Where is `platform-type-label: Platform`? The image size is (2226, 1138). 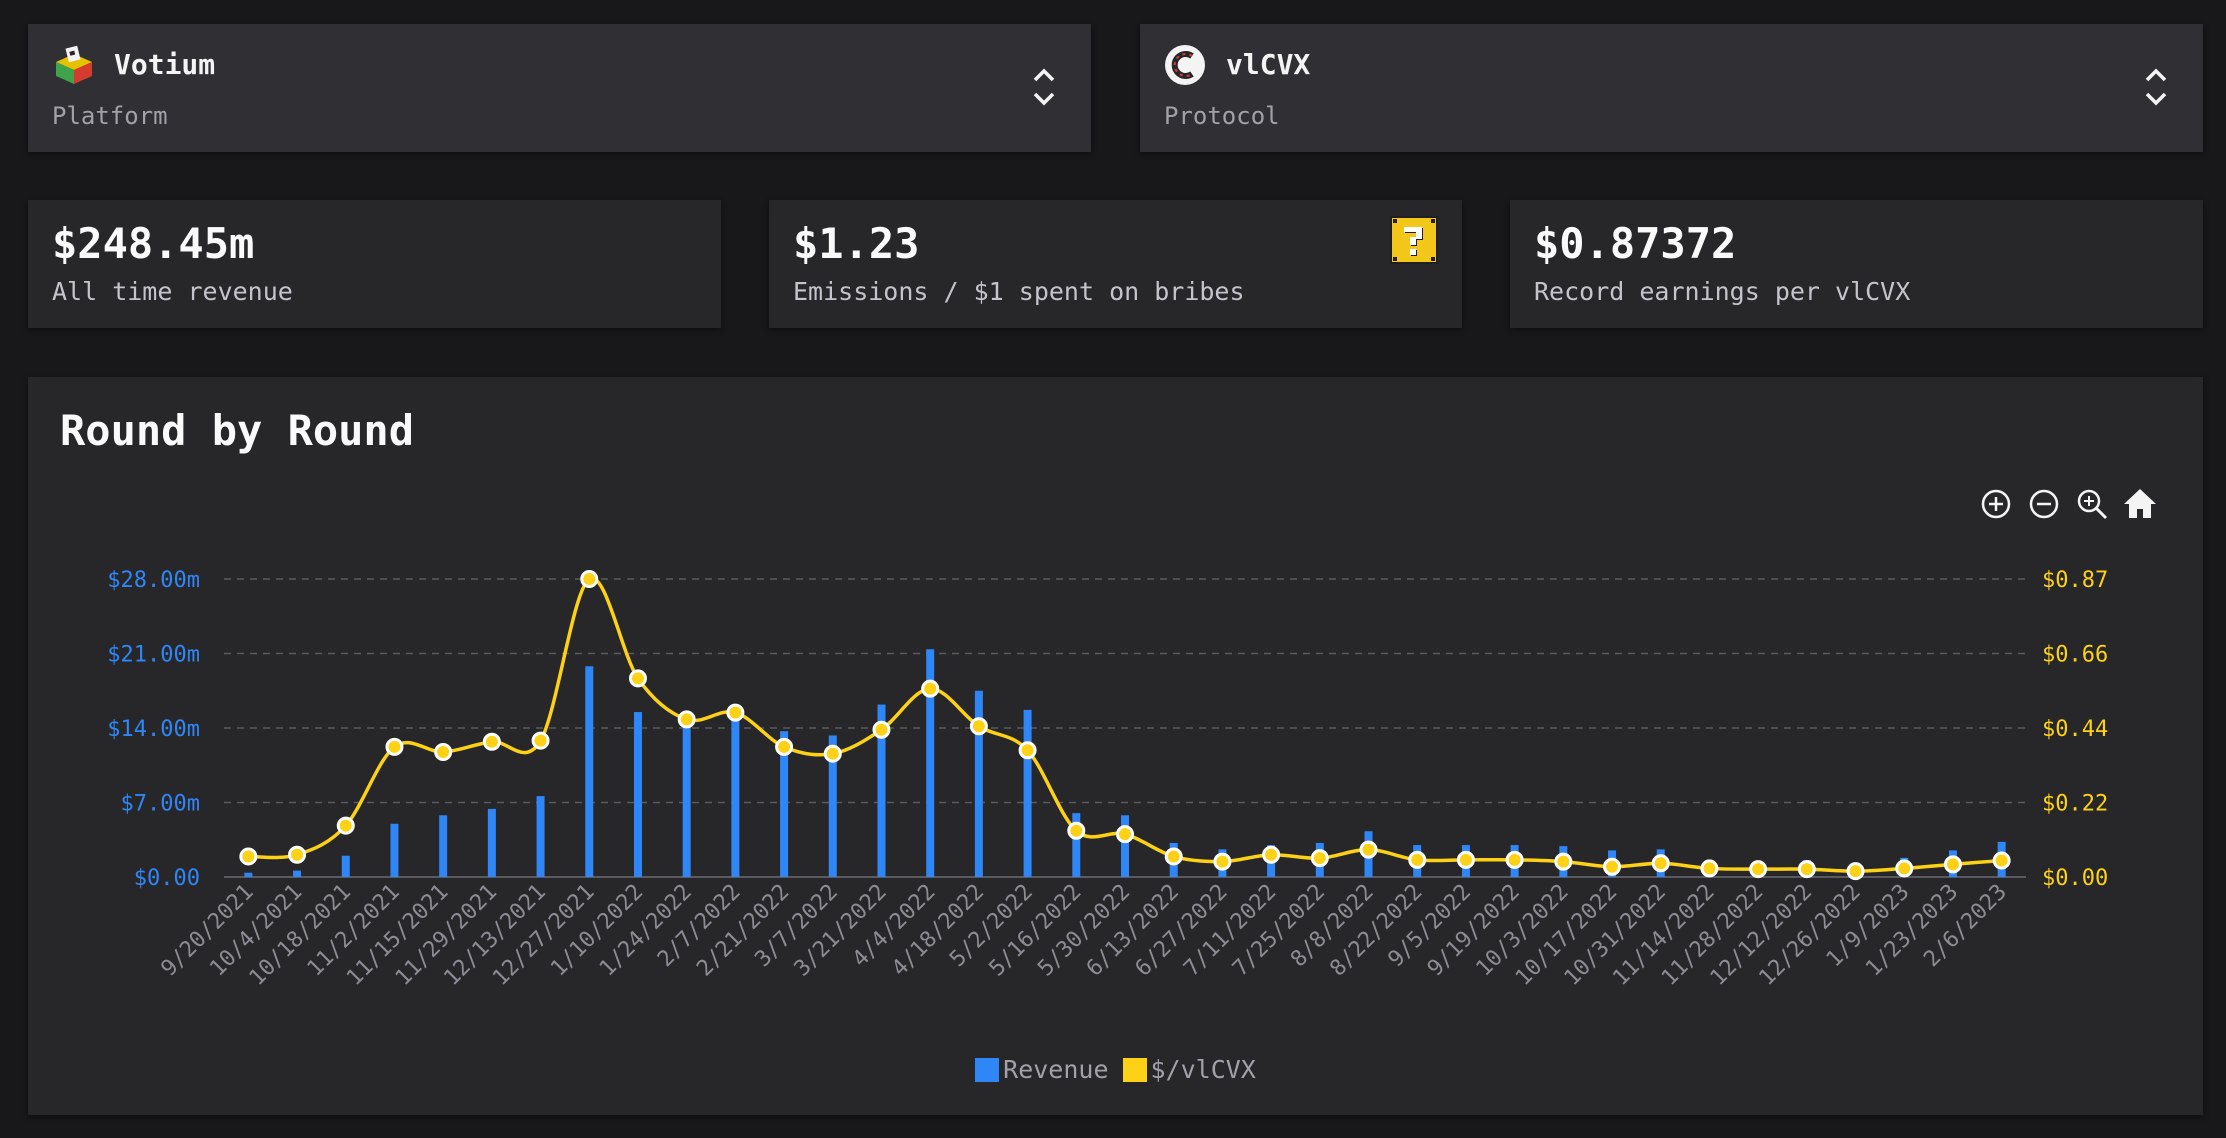
platform-type-label: Platform is located at coordinates (110, 116).